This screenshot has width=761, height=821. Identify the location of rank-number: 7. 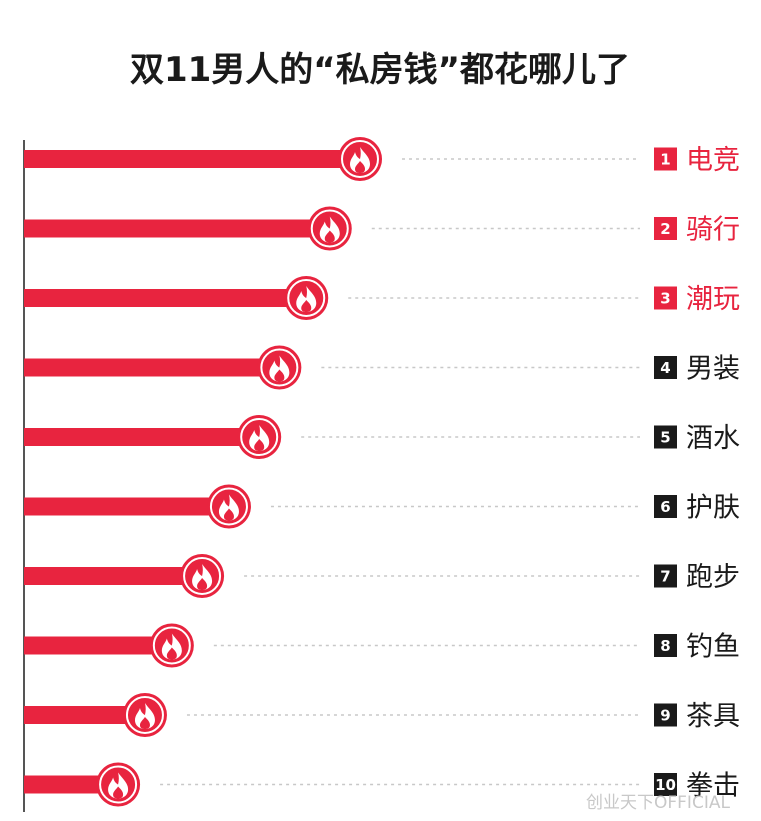
(665, 577).